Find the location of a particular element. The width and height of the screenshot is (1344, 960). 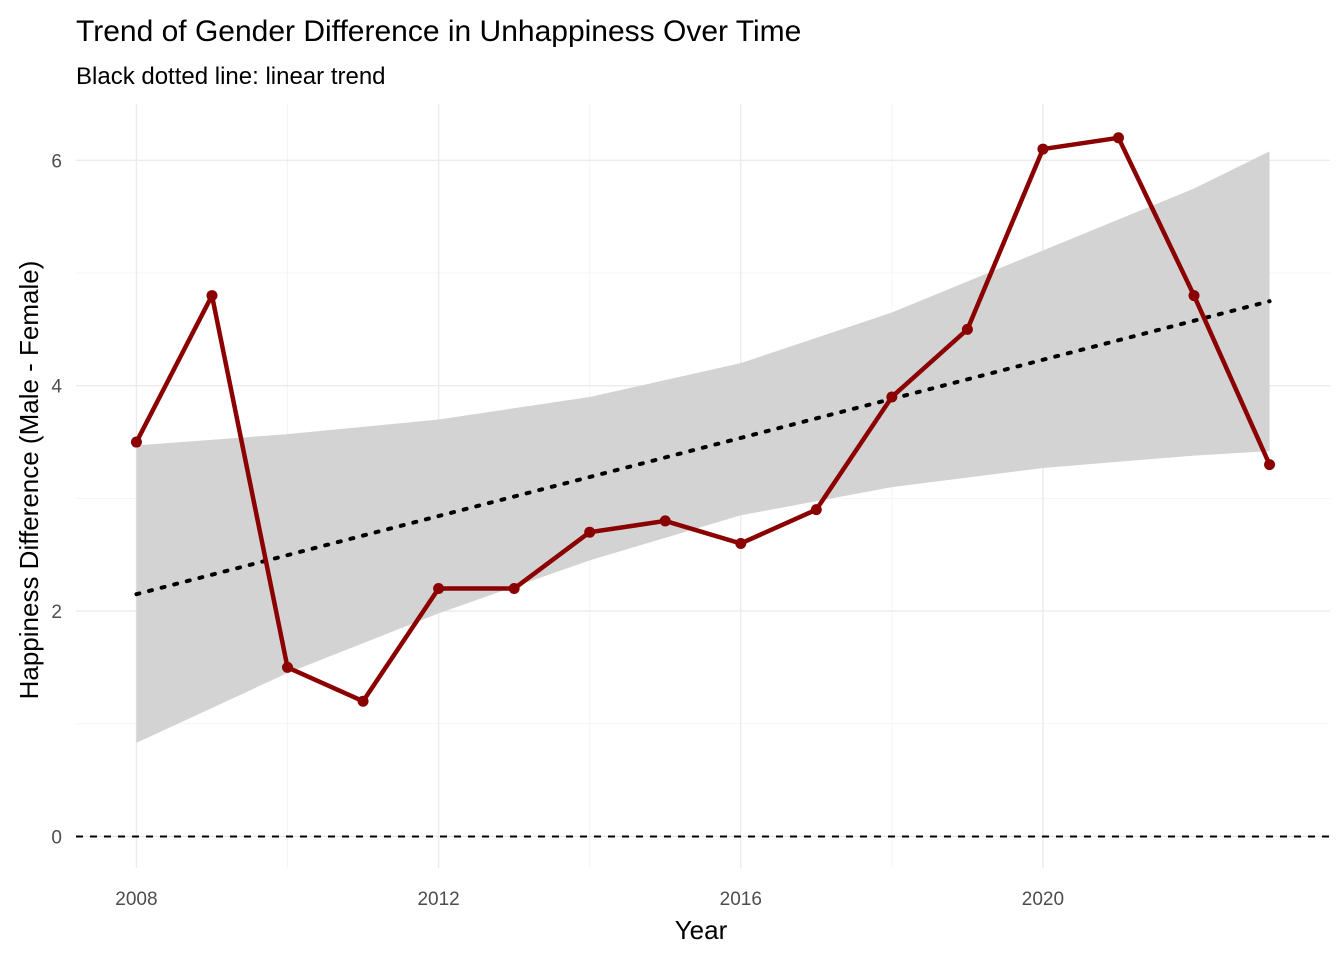

x-tick-label: 2020 is located at coordinates (1043, 899).